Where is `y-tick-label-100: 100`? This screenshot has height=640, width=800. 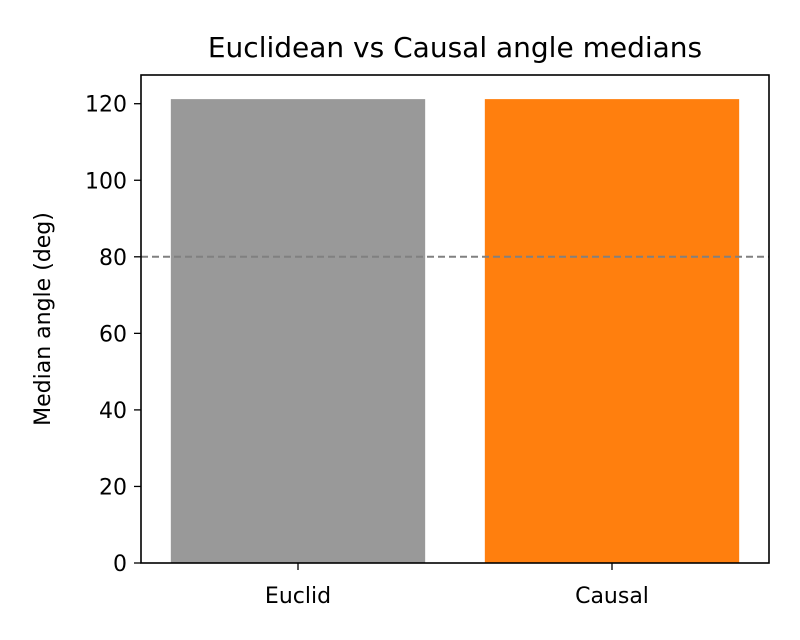
y-tick-label-100: 100 is located at coordinates (106, 181).